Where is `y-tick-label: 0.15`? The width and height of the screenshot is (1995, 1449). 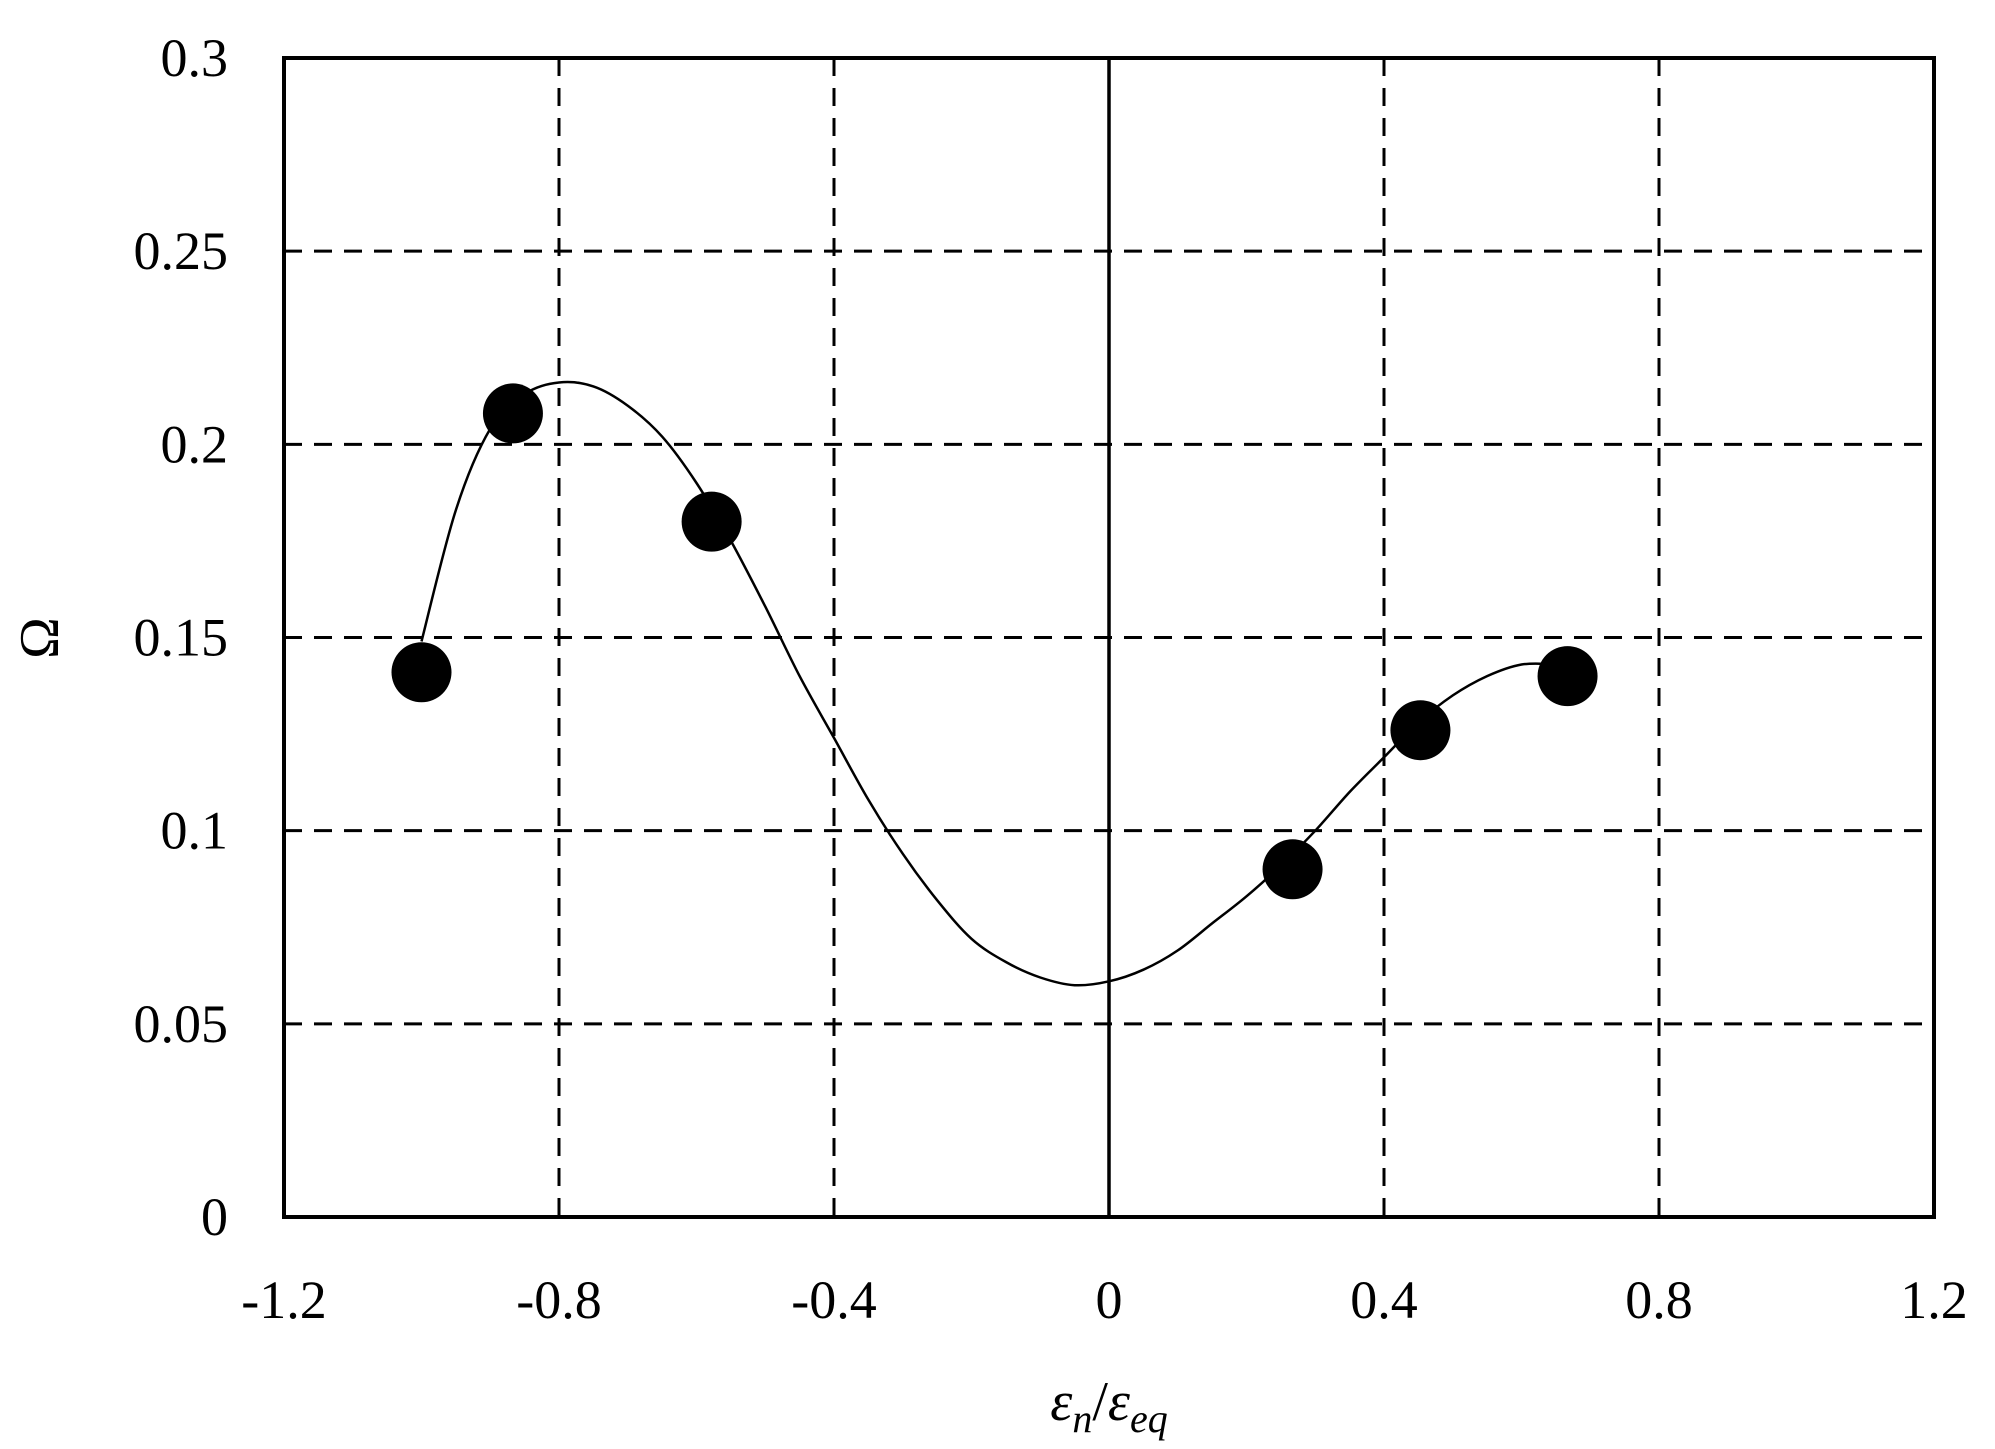
y-tick-label: 0.15 is located at coordinates (181, 638).